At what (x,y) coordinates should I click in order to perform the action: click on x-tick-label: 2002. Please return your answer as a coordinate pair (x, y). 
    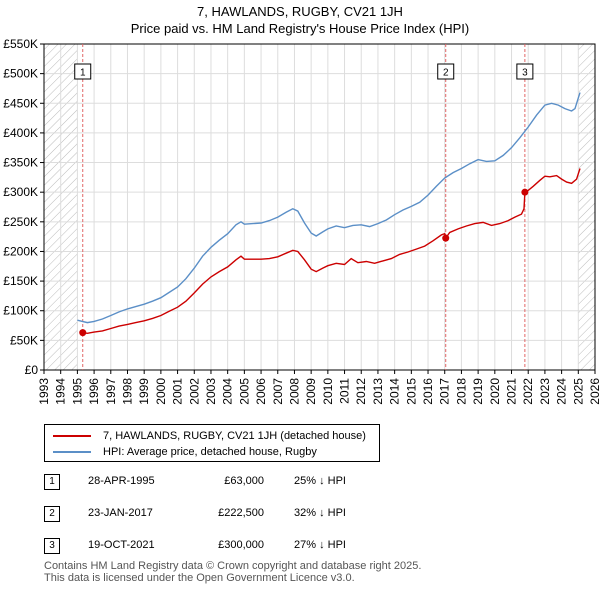
    Looking at the image, I should click on (194, 391).